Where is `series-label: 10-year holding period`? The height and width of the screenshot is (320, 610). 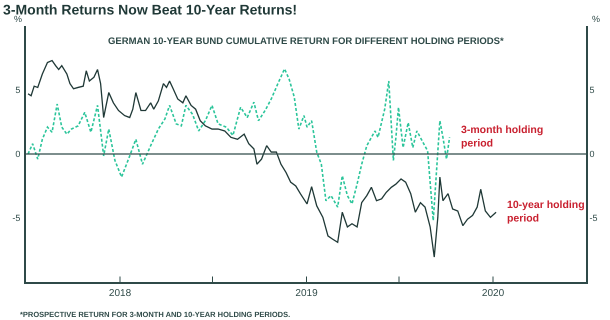 series-label: 10-year holding period is located at coordinates (546, 212).